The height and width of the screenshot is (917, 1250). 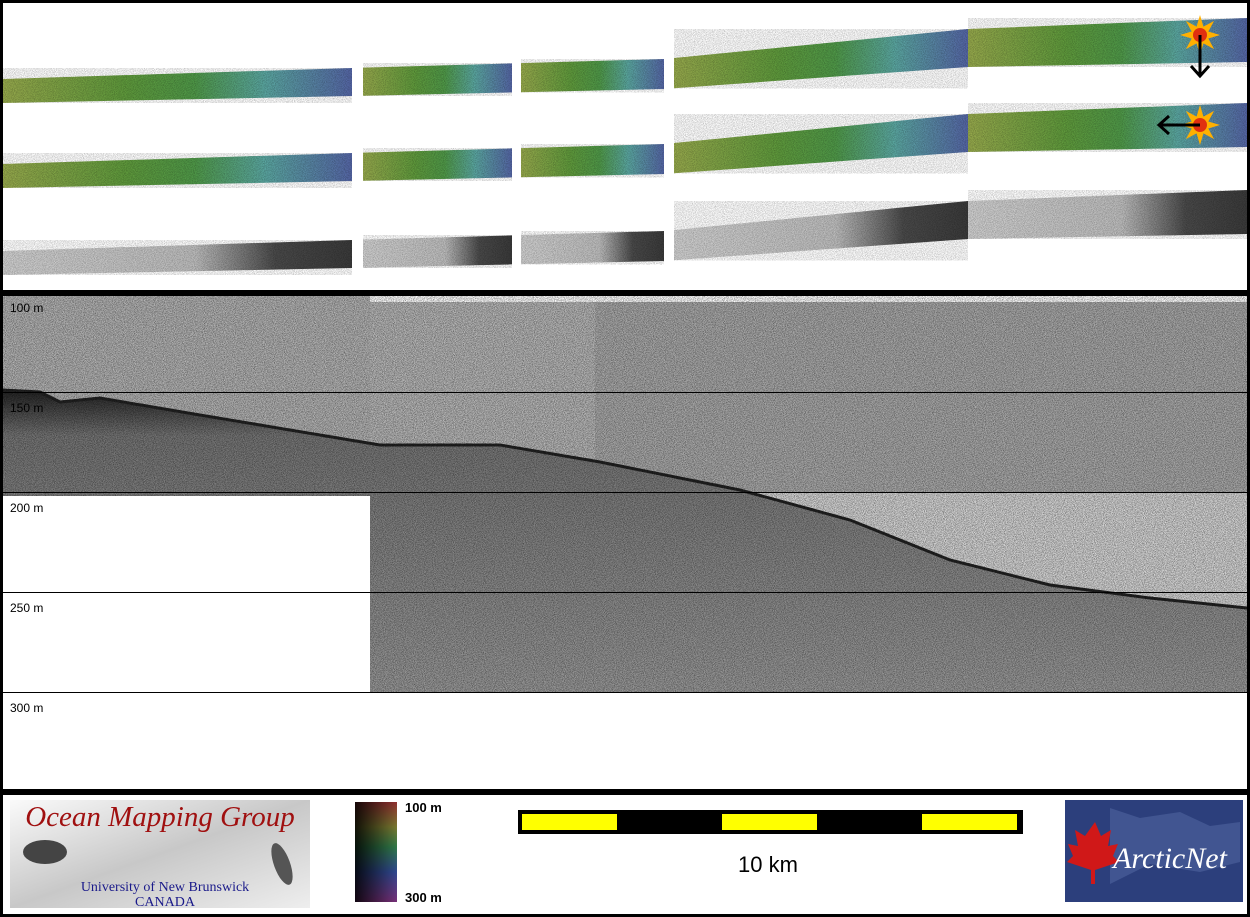 What do you see at coordinates (26, 408) in the screenshot?
I see `depth-label: 150 m` at bounding box center [26, 408].